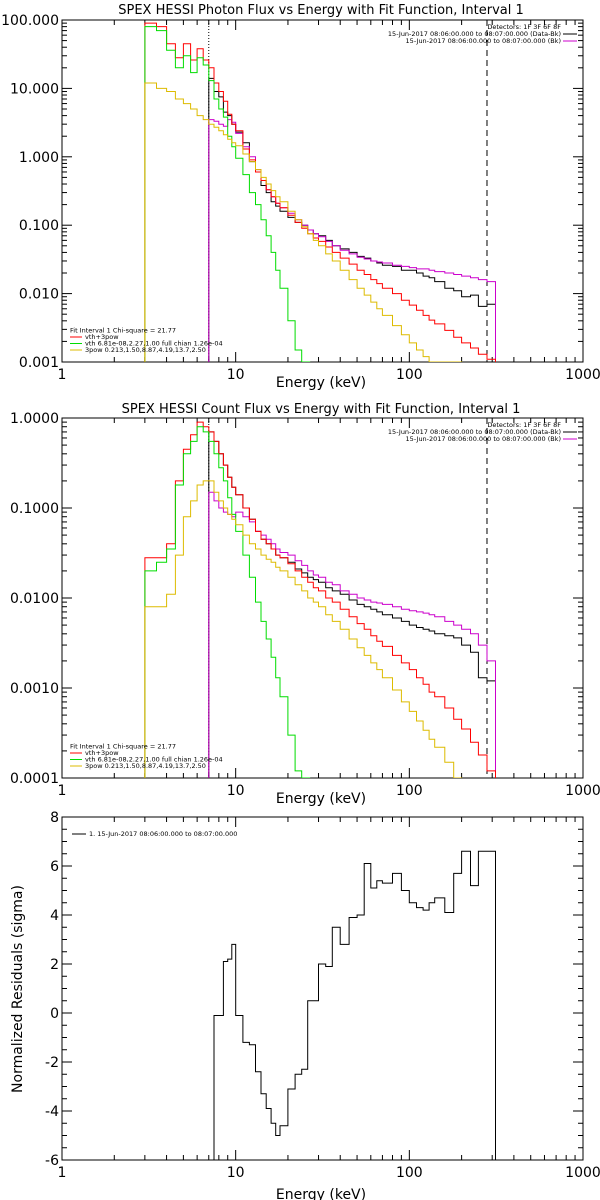 The height and width of the screenshot is (1200, 600). I want to click on y-tick-label: 10.000, so click(34, 89).